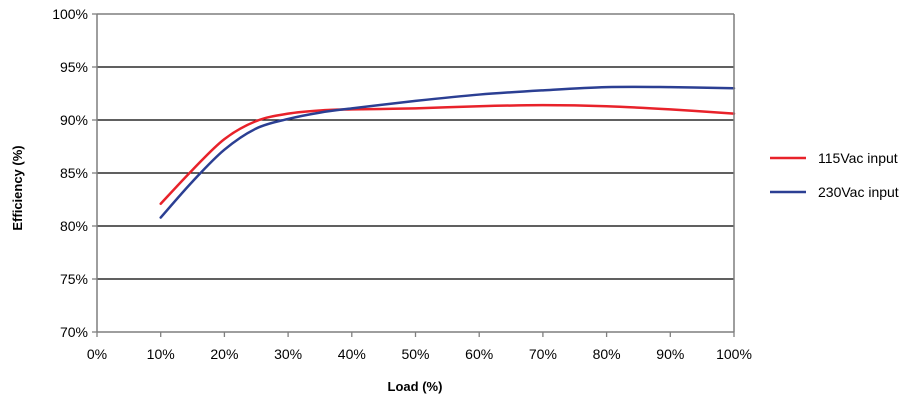  I want to click on legend-item-230vac: 230Vac input, so click(834, 192).